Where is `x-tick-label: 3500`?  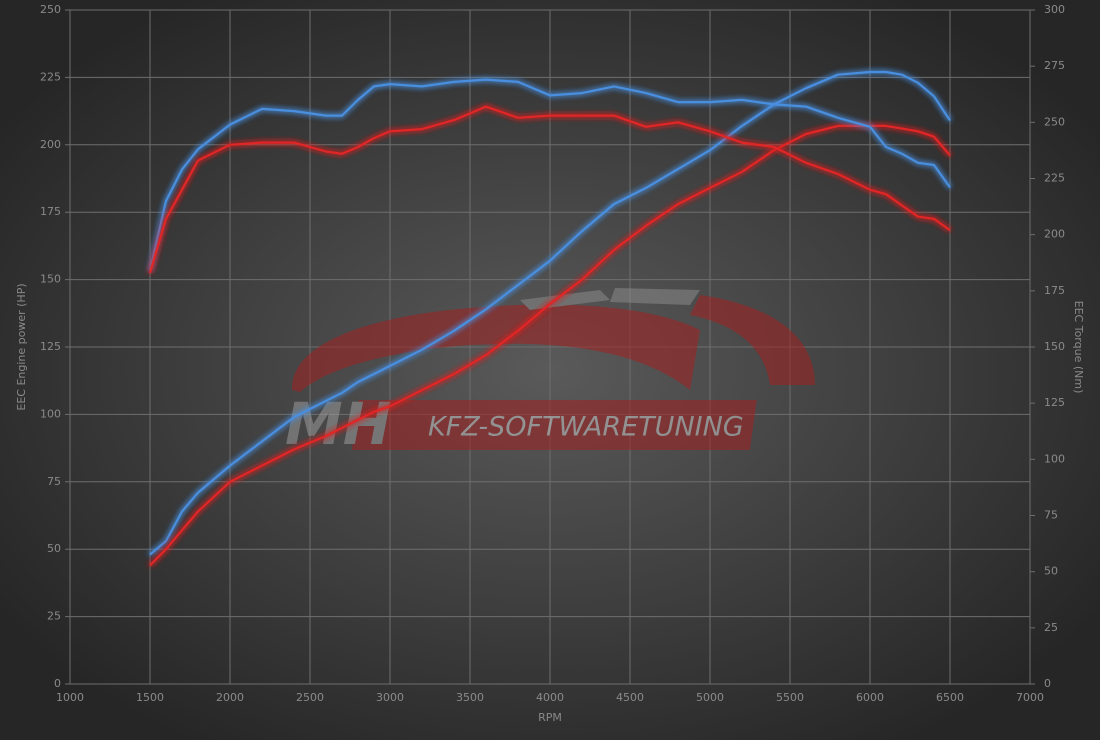 x-tick-label: 3500 is located at coordinates (470, 697).